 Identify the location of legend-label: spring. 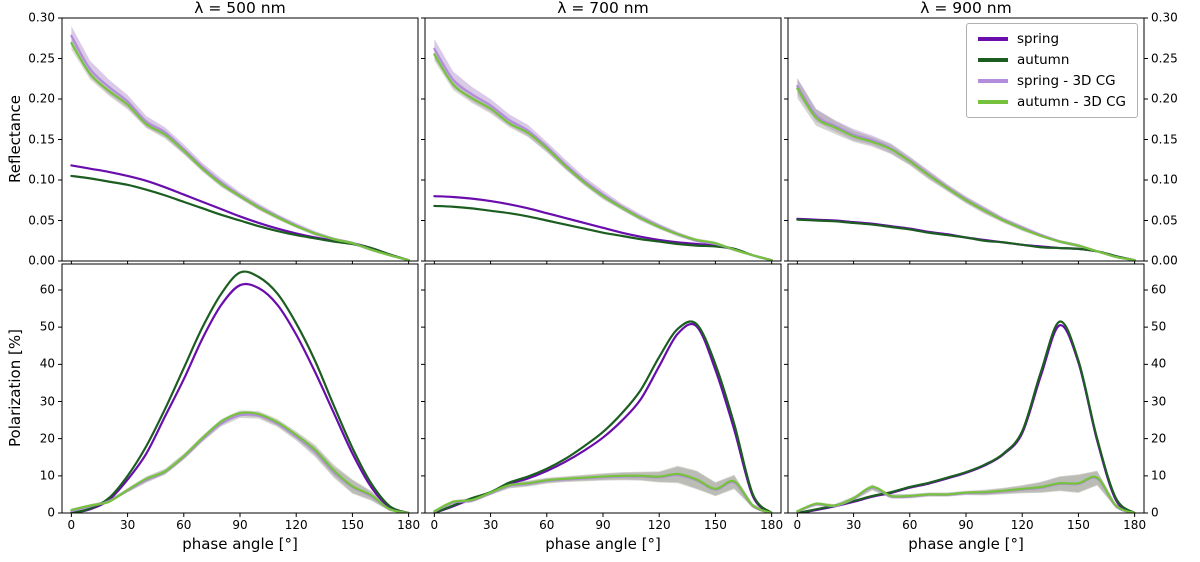
(1038, 39).